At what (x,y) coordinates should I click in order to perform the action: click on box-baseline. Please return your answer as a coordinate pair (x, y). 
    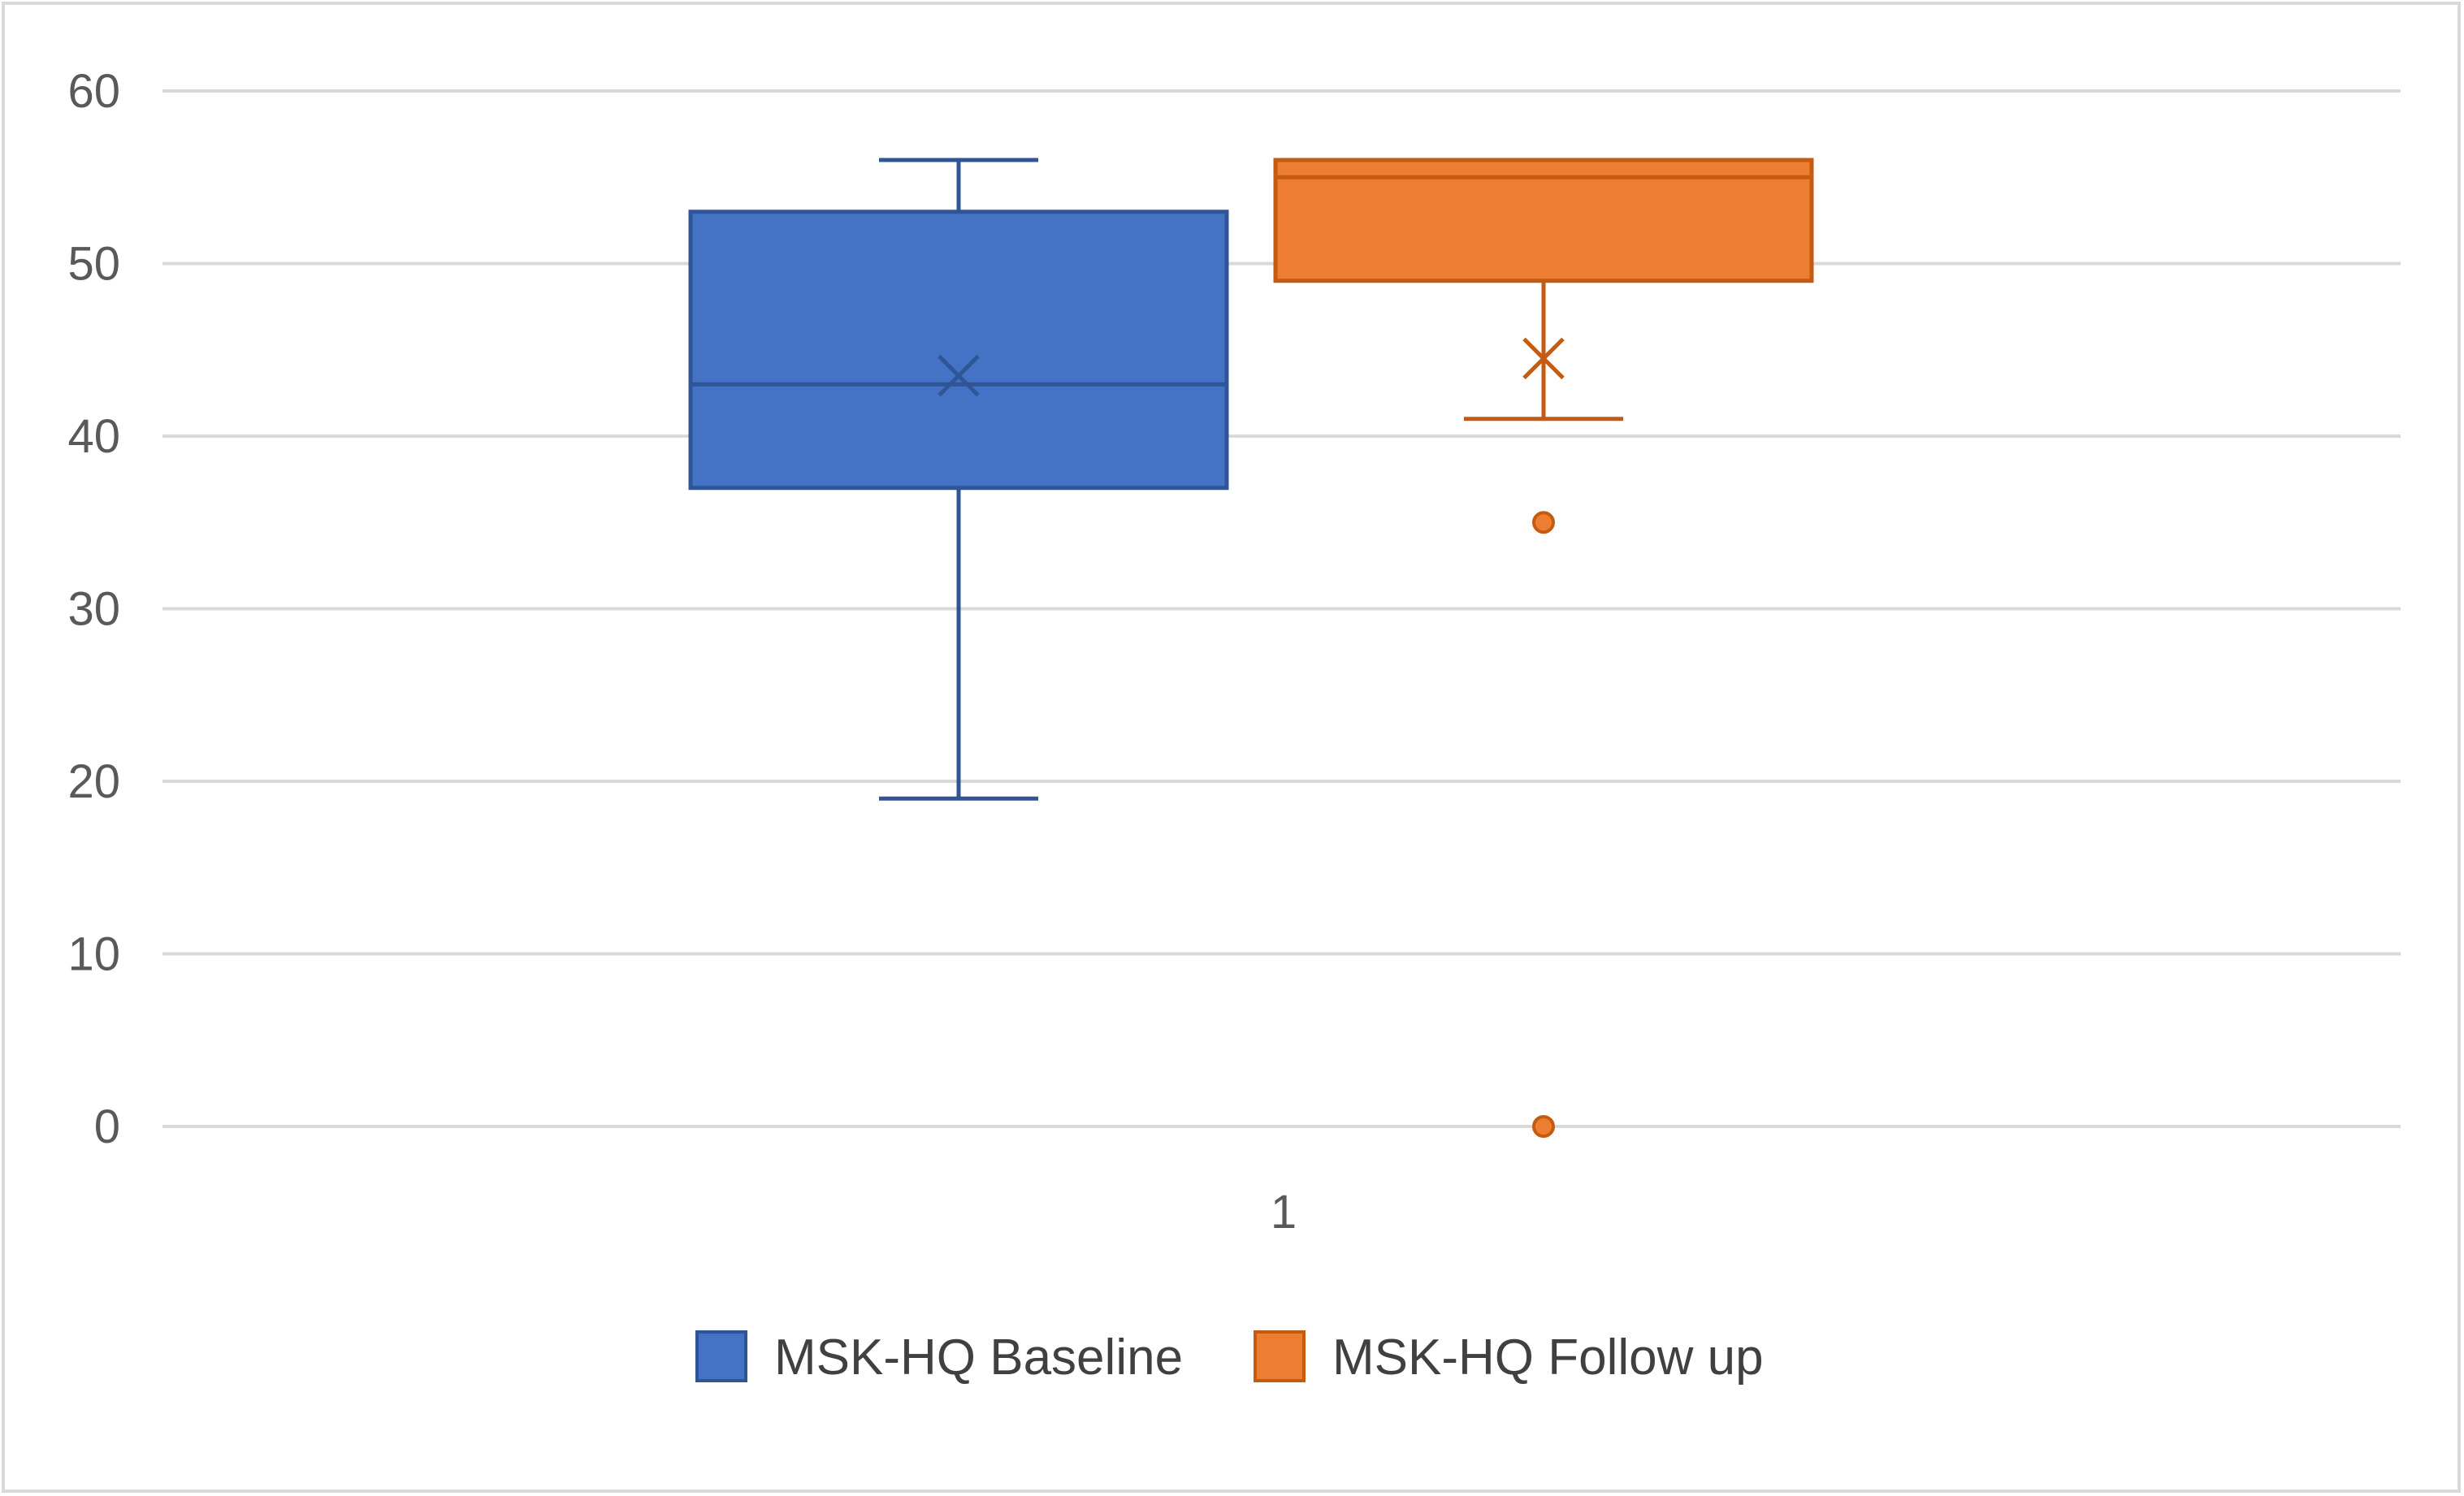
    Looking at the image, I should click on (959, 479).